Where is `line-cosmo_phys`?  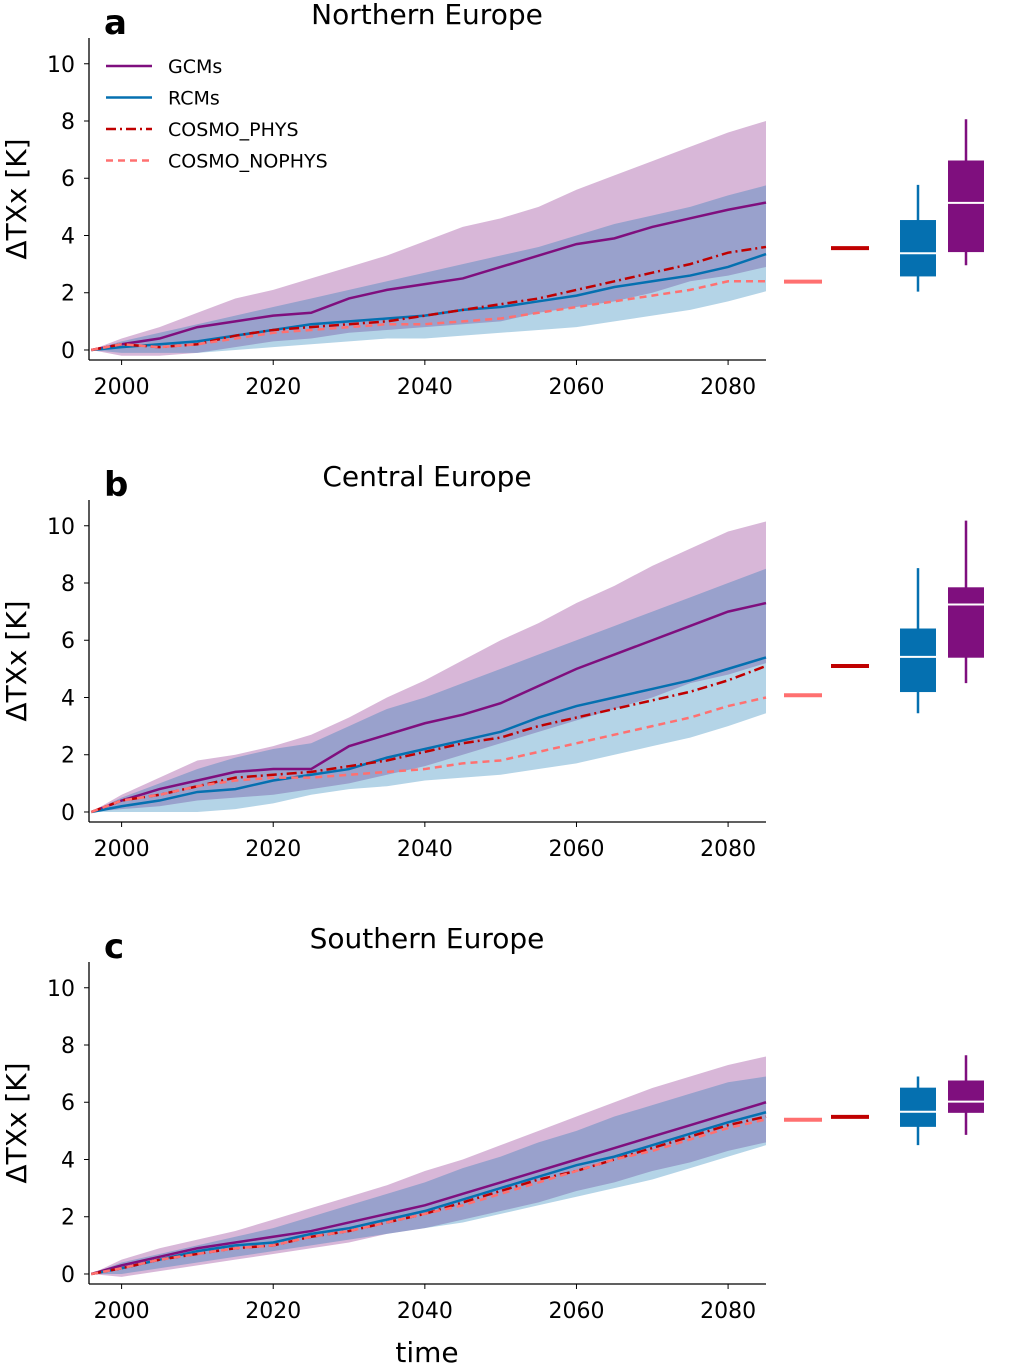
line-cosmo_phys is located at coordinates (429, 298).